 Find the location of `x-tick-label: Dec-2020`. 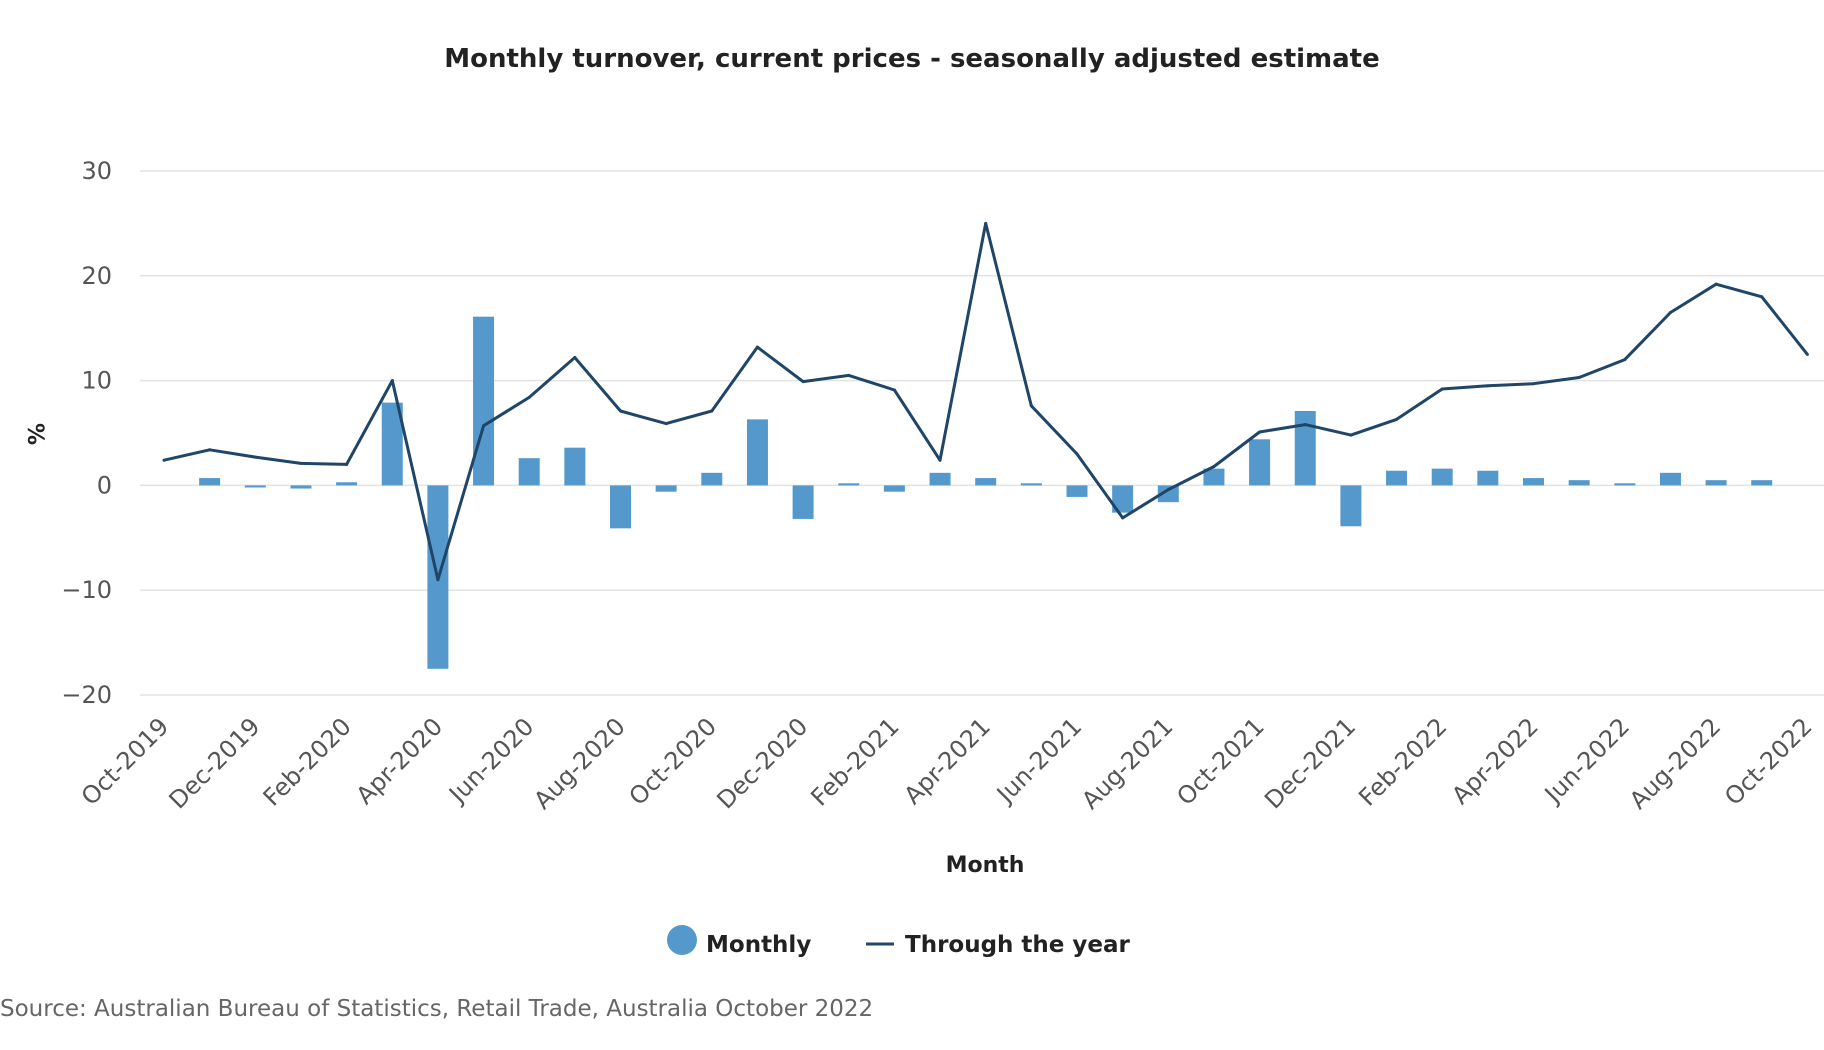

x-tick-label: Dec-2020 is located at coordinates (762, 763).